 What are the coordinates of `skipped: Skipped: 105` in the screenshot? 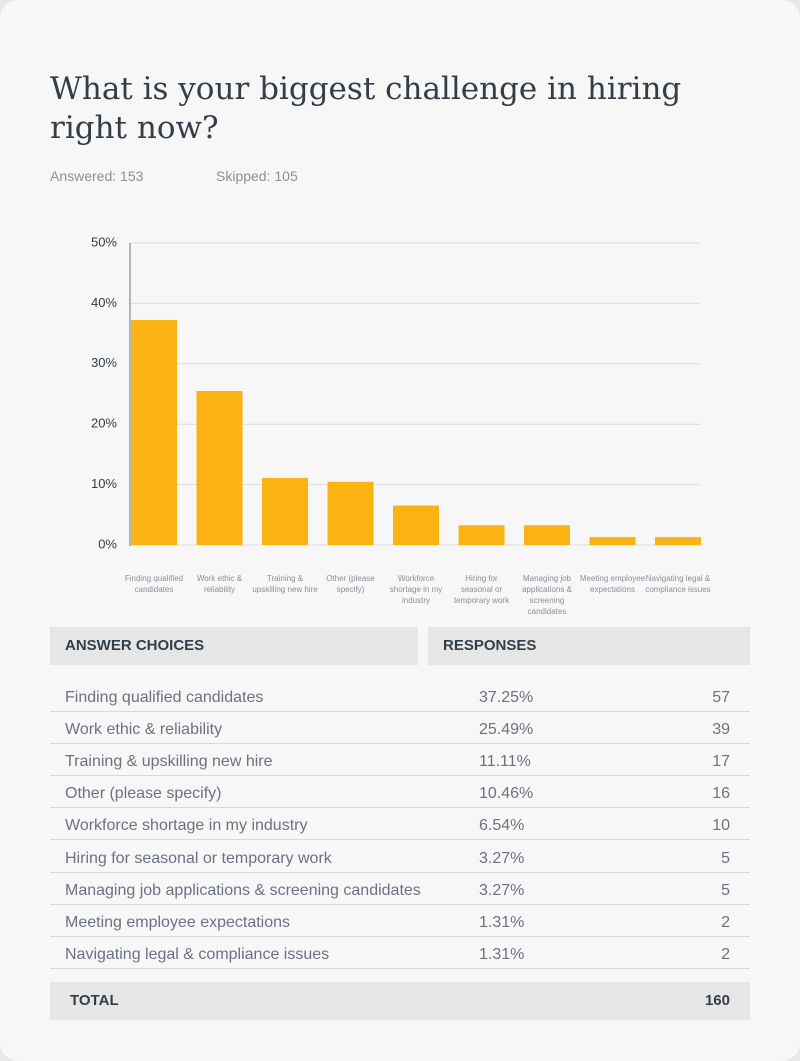 It's located at (257, 176).